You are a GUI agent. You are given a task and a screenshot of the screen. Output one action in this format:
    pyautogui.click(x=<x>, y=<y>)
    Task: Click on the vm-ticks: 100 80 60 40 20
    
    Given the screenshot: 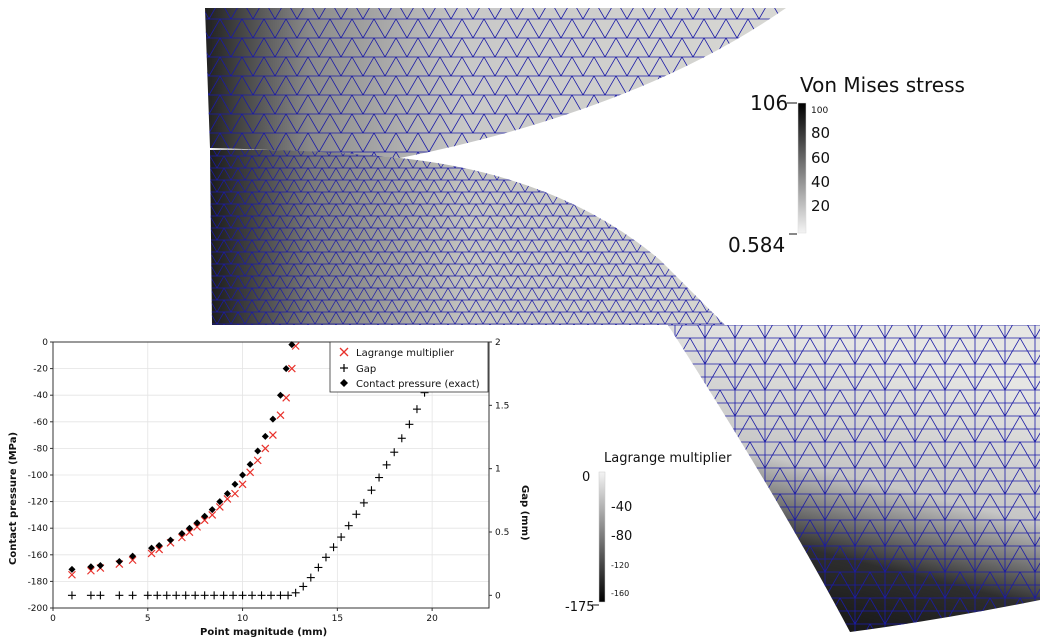 What is the action you would take?
    pyautogui.click(x=820, y=160)
    